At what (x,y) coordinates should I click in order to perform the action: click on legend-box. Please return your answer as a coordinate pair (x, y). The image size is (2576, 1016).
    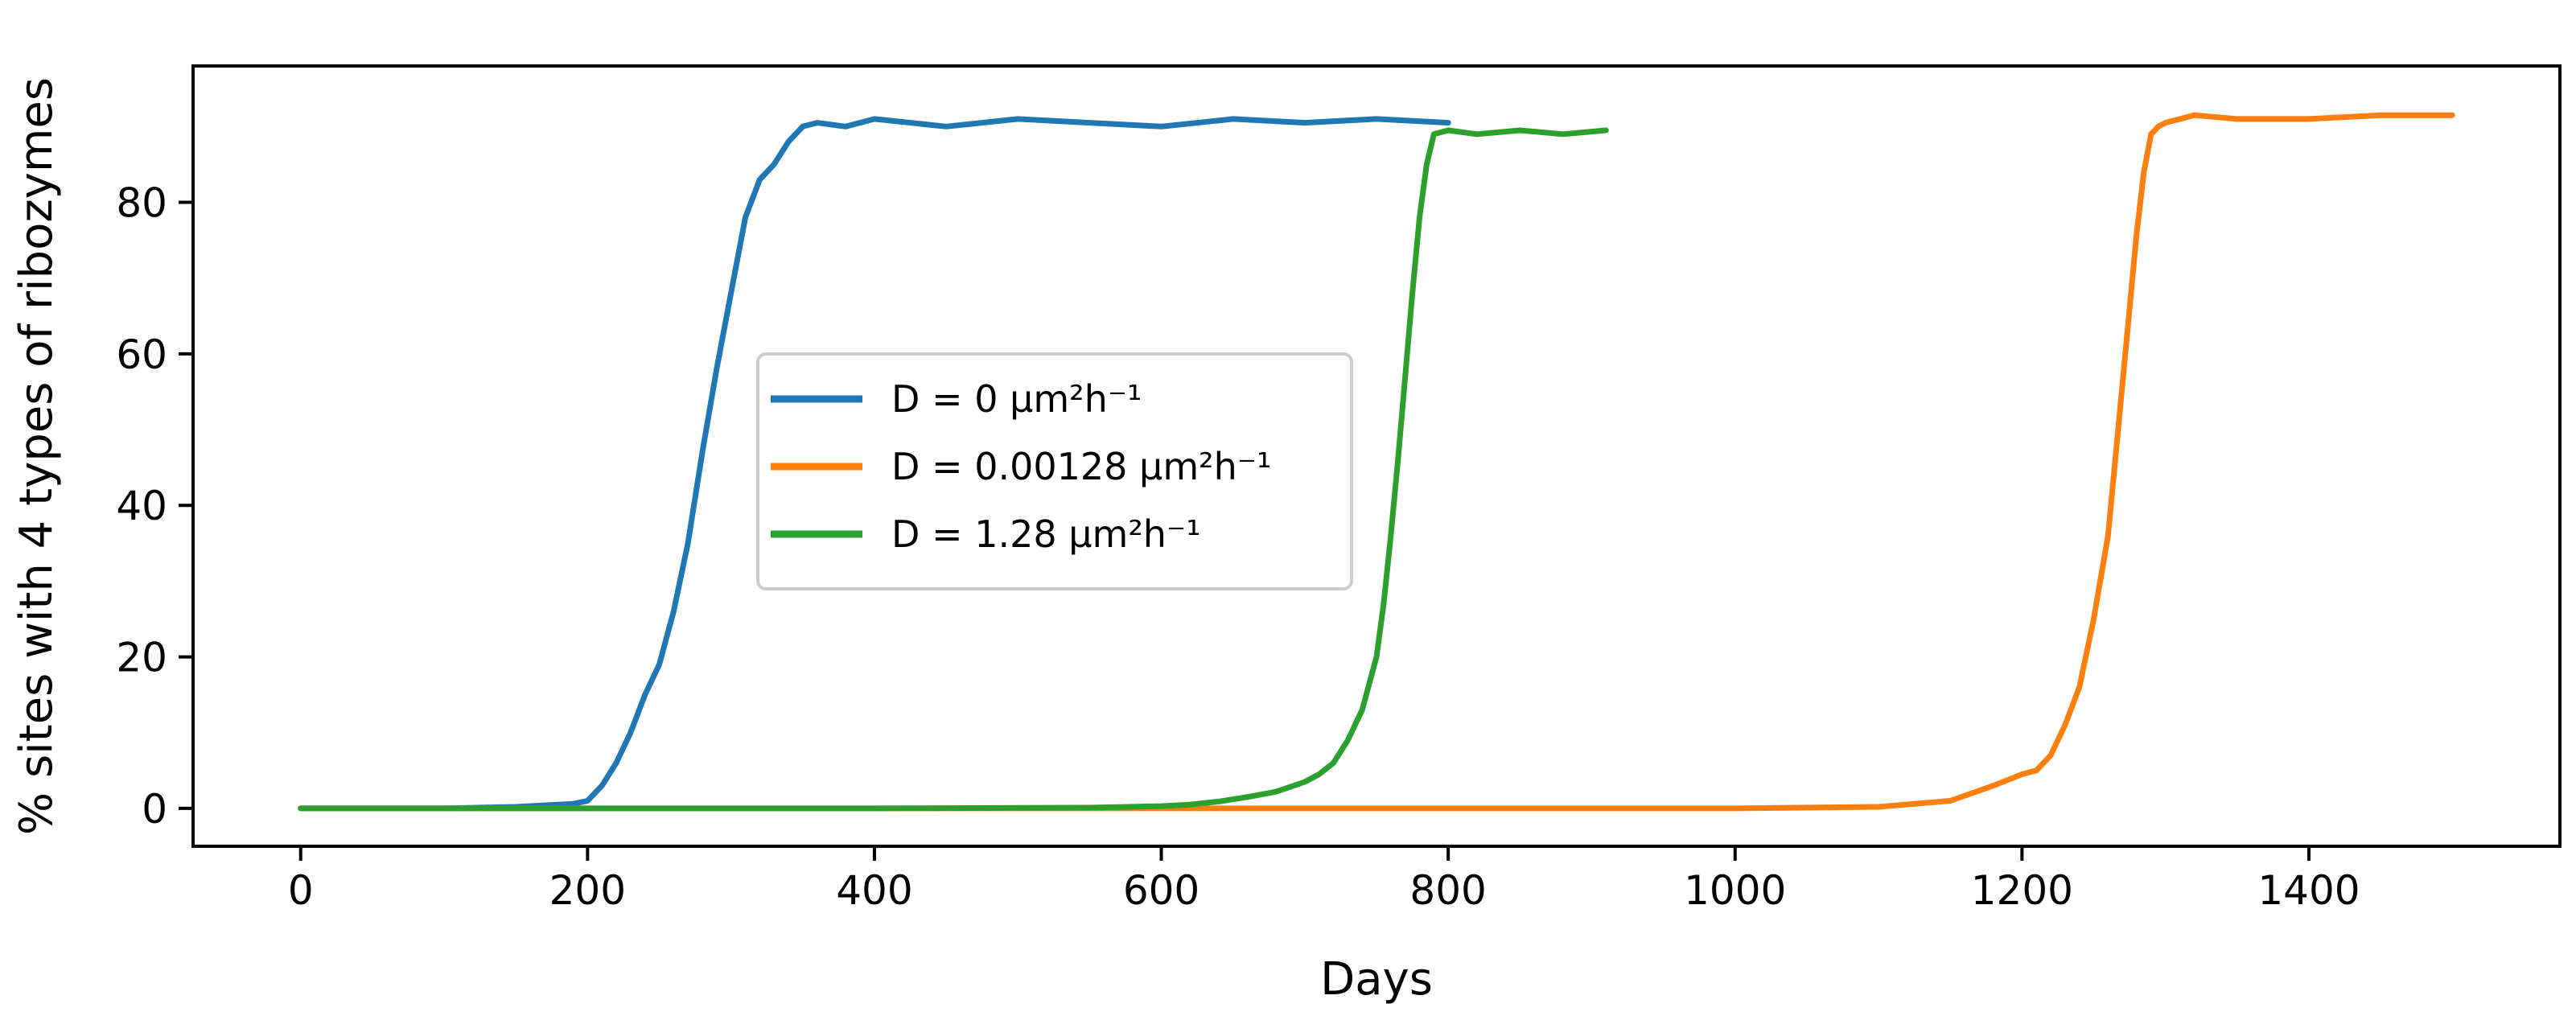
    Looking at the image, I should click on (1054, 471).